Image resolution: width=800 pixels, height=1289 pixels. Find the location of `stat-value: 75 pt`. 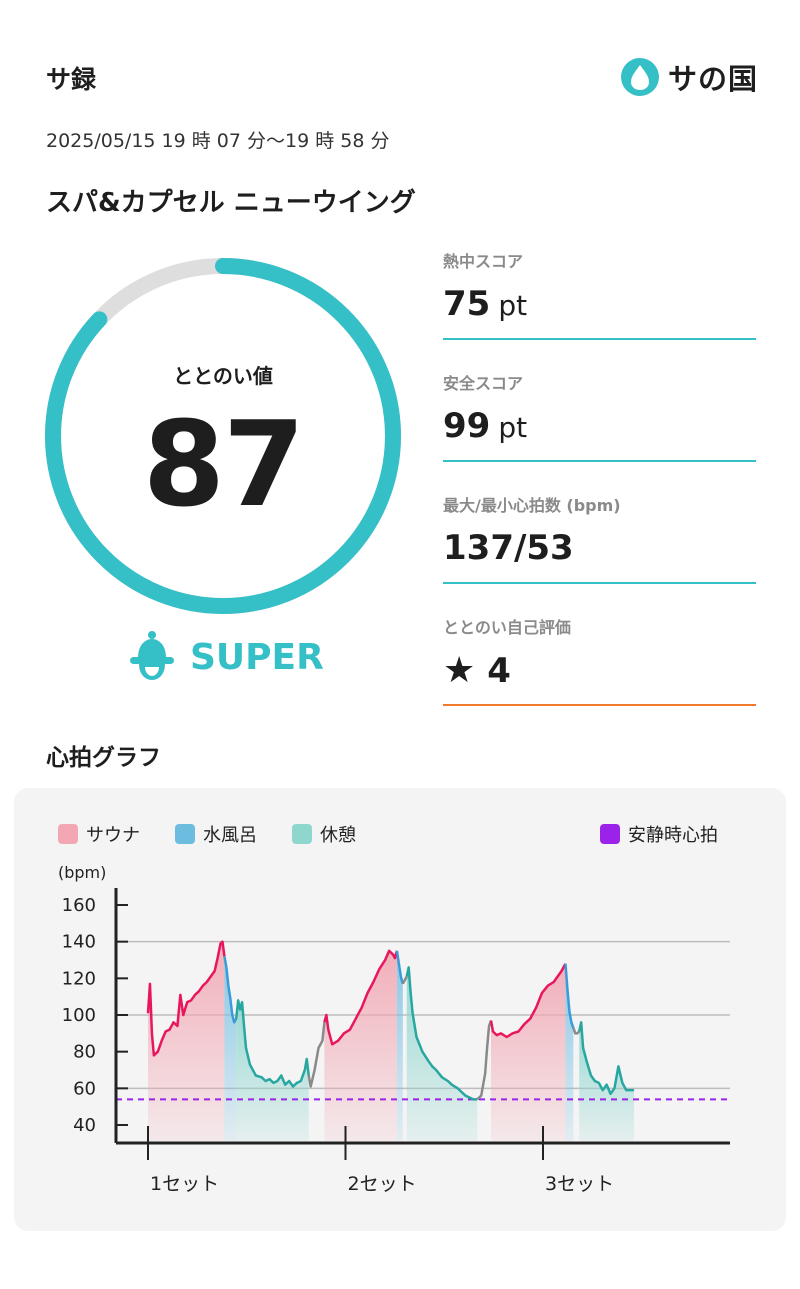

stat-value: 75 pt is located at coordinates (599, 308).